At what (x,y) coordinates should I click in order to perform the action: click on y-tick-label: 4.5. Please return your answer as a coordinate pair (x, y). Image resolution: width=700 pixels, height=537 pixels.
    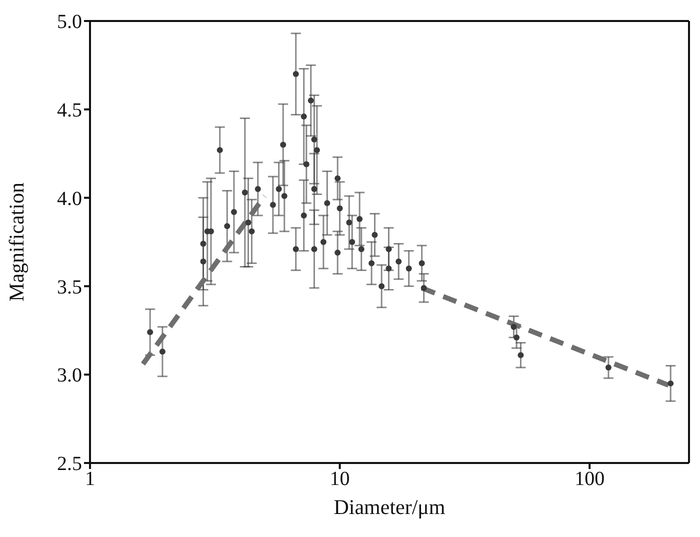
    Looking at the image, I should click on (69, 111).